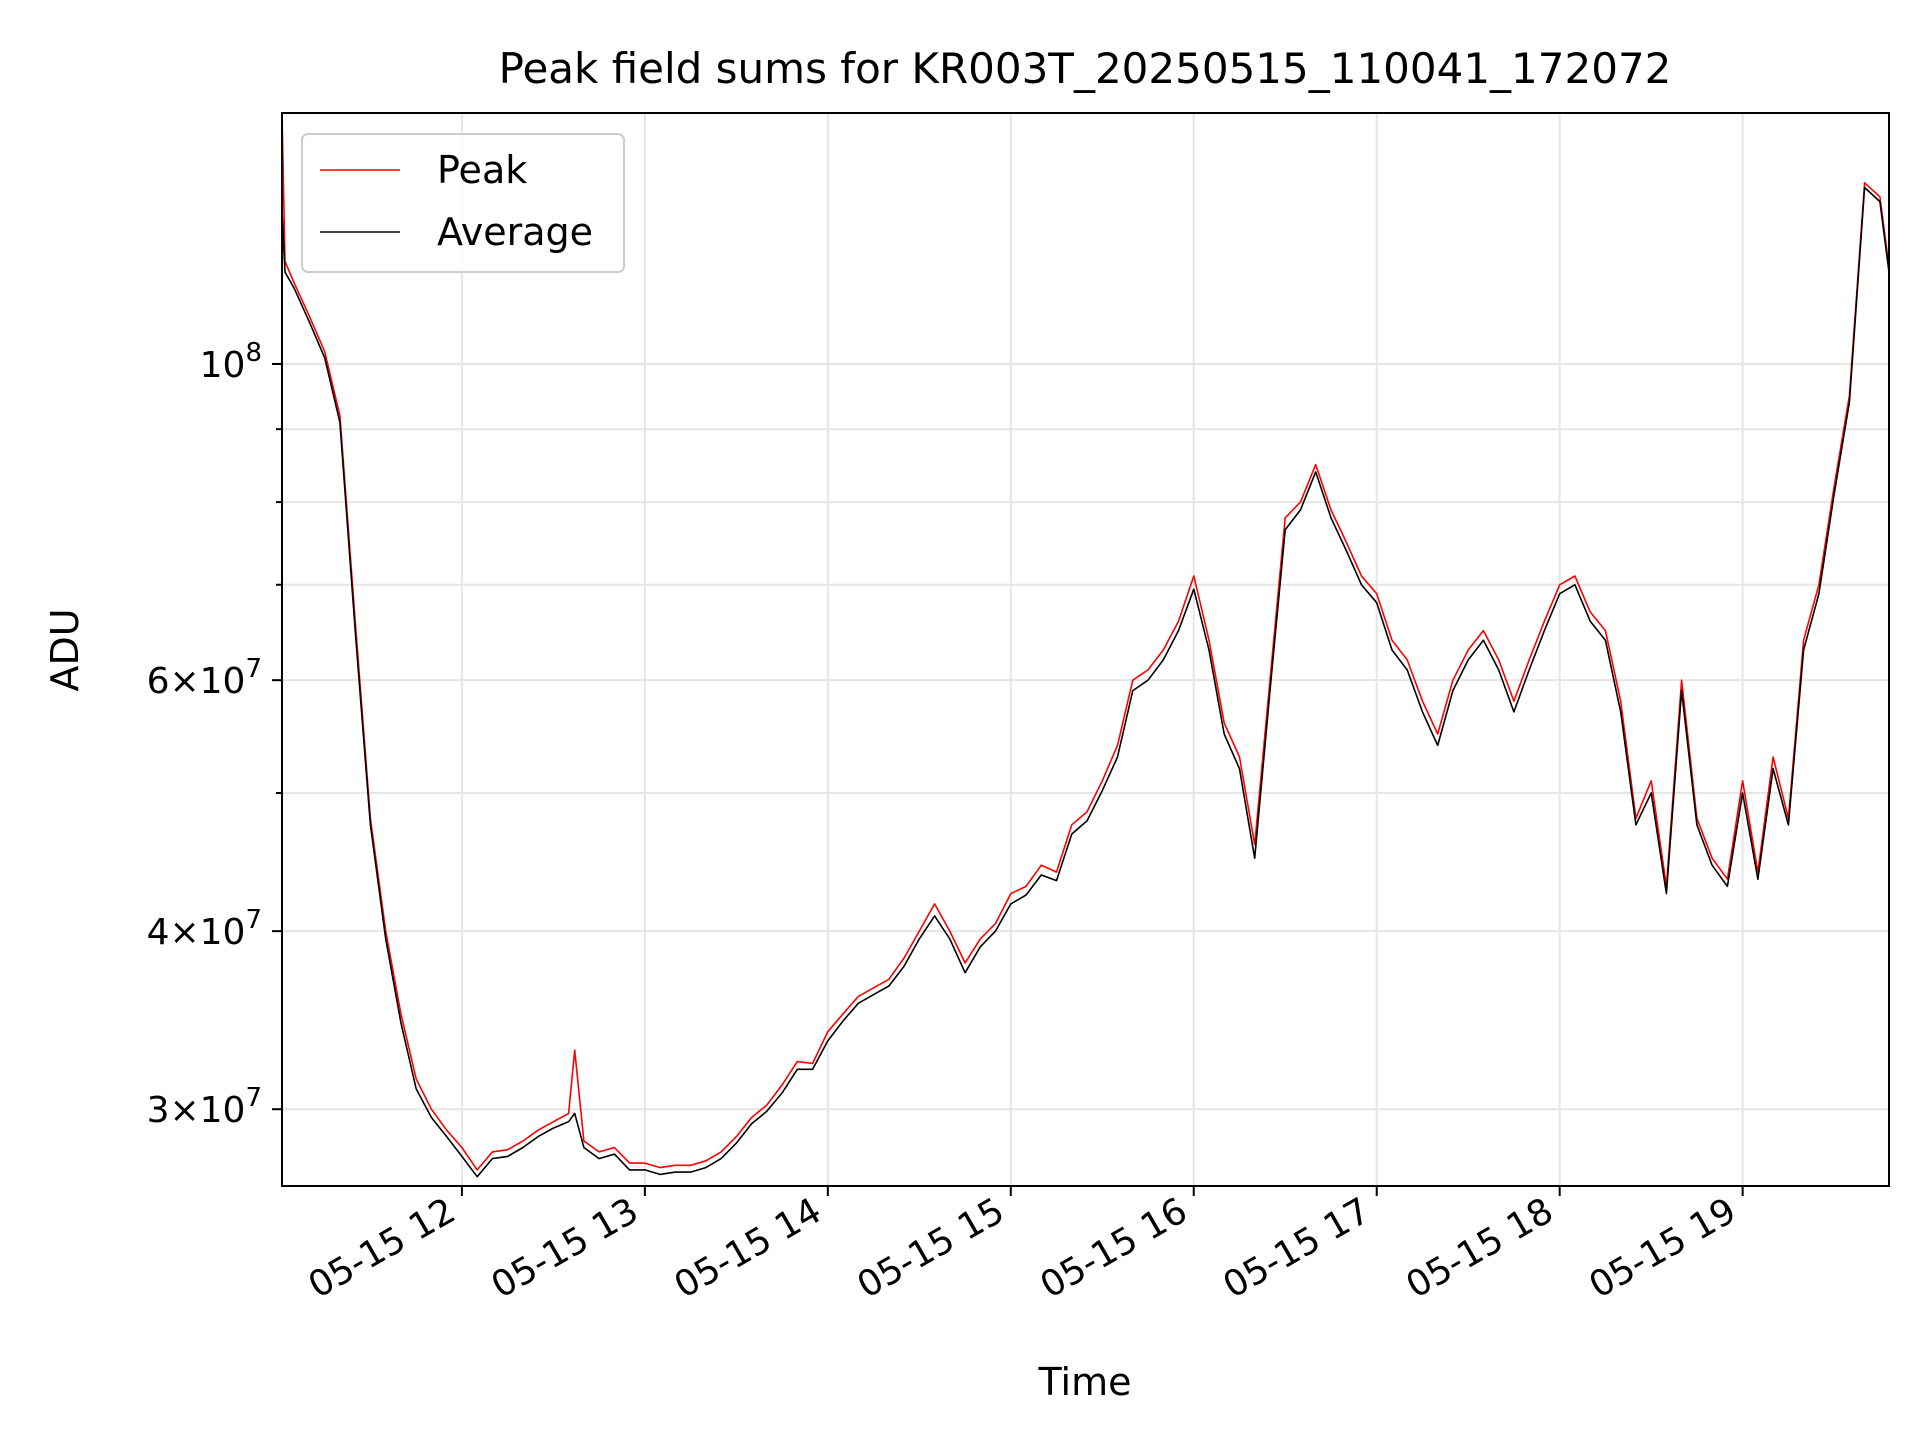 This screenshot has width=1920, height=1440. I want to click on legend-box, so click(463, 203).